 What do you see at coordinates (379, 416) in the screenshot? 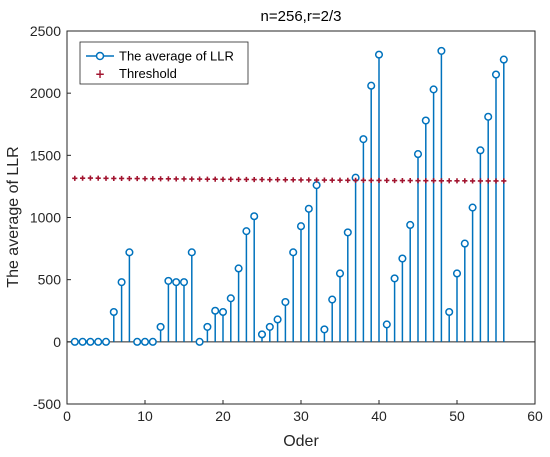
I see `x-tick-label: 40` at bounding box center [379, 416].